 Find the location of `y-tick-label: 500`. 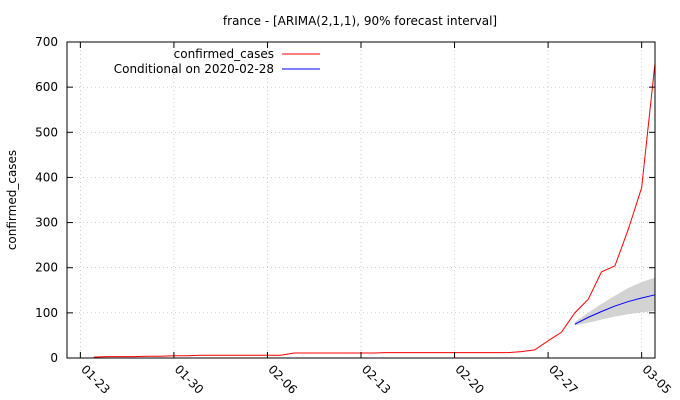

y-tick-label: 500 is located at coordinates (46, 132).